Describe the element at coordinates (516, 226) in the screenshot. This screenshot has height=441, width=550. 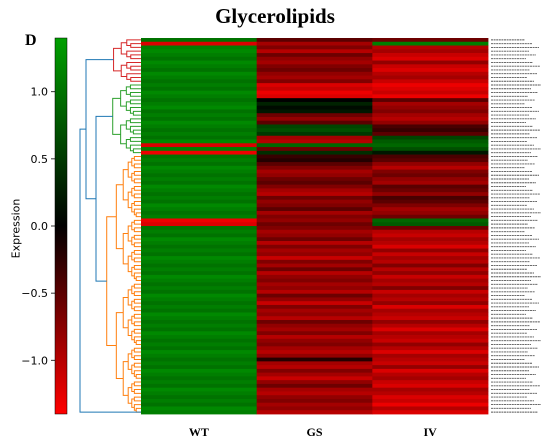
I see `row-labels` at that location.